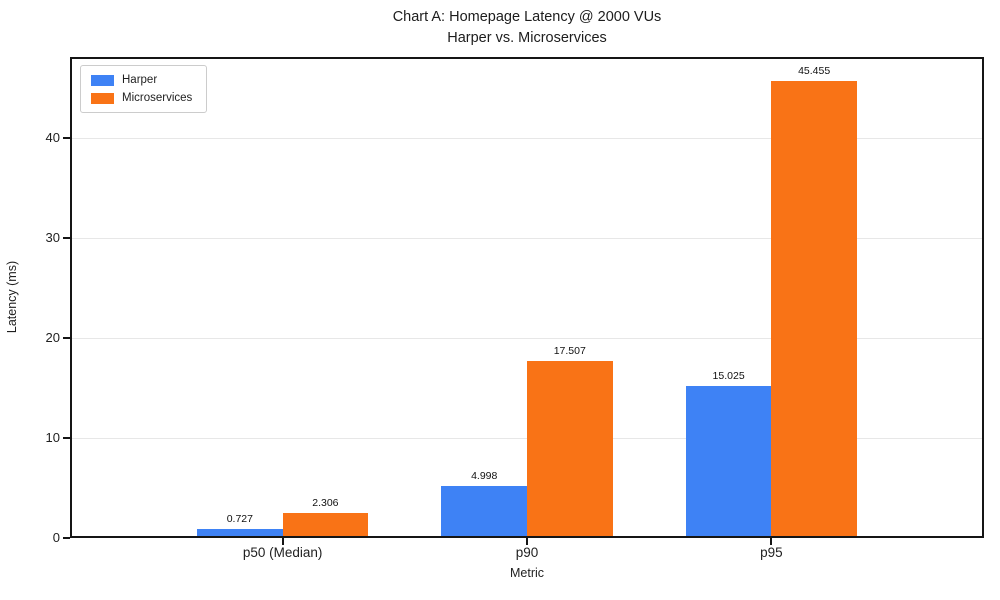 This screenshot has width=1000, height=600. What do you see at coordinates (527, 573) in the screenshot?
I see `x-axis-label: Metric` at bounding box center [527, 573].